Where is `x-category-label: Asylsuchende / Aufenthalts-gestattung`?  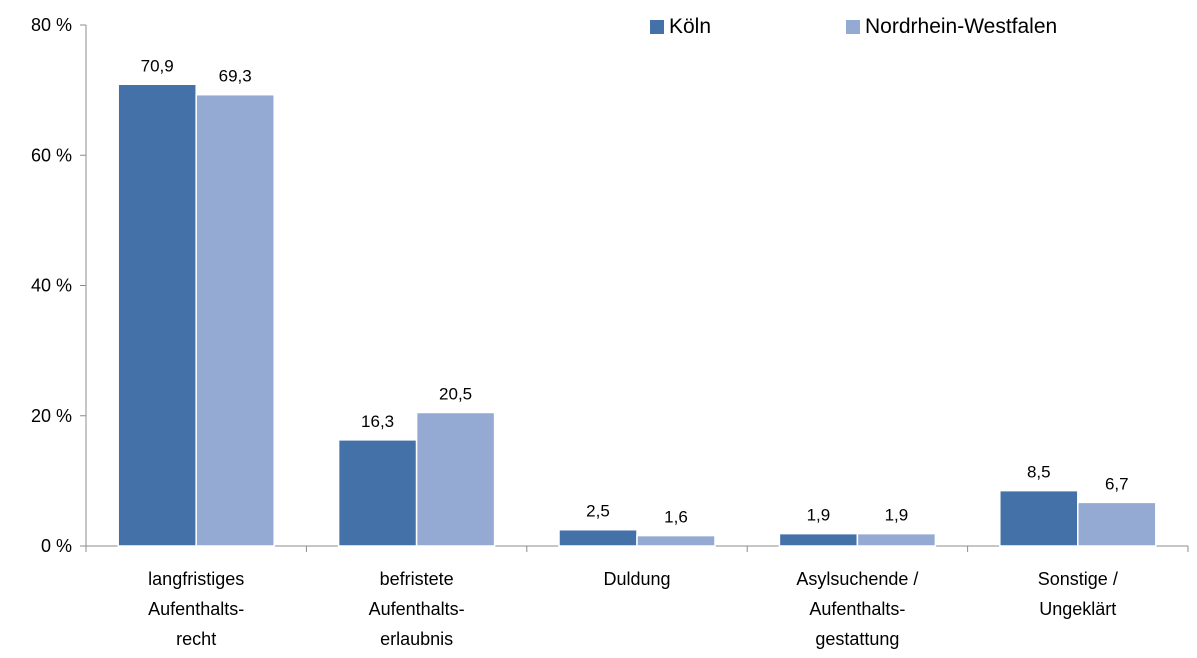 x-category-label: Asylsuchende / Aufenthalts-gestattung is located at coordinates (857, 609).